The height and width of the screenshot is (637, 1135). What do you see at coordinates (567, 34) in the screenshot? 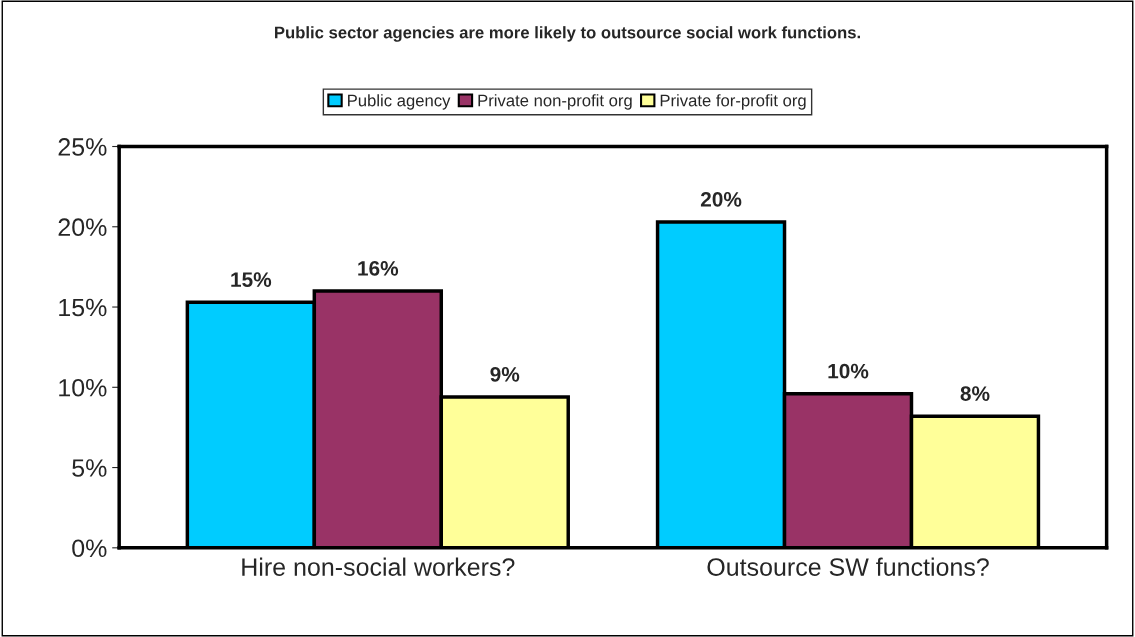
I see `chart-title: Public sector agencies are more likely to outsource social work functions.` at bounding box center [567, 34].